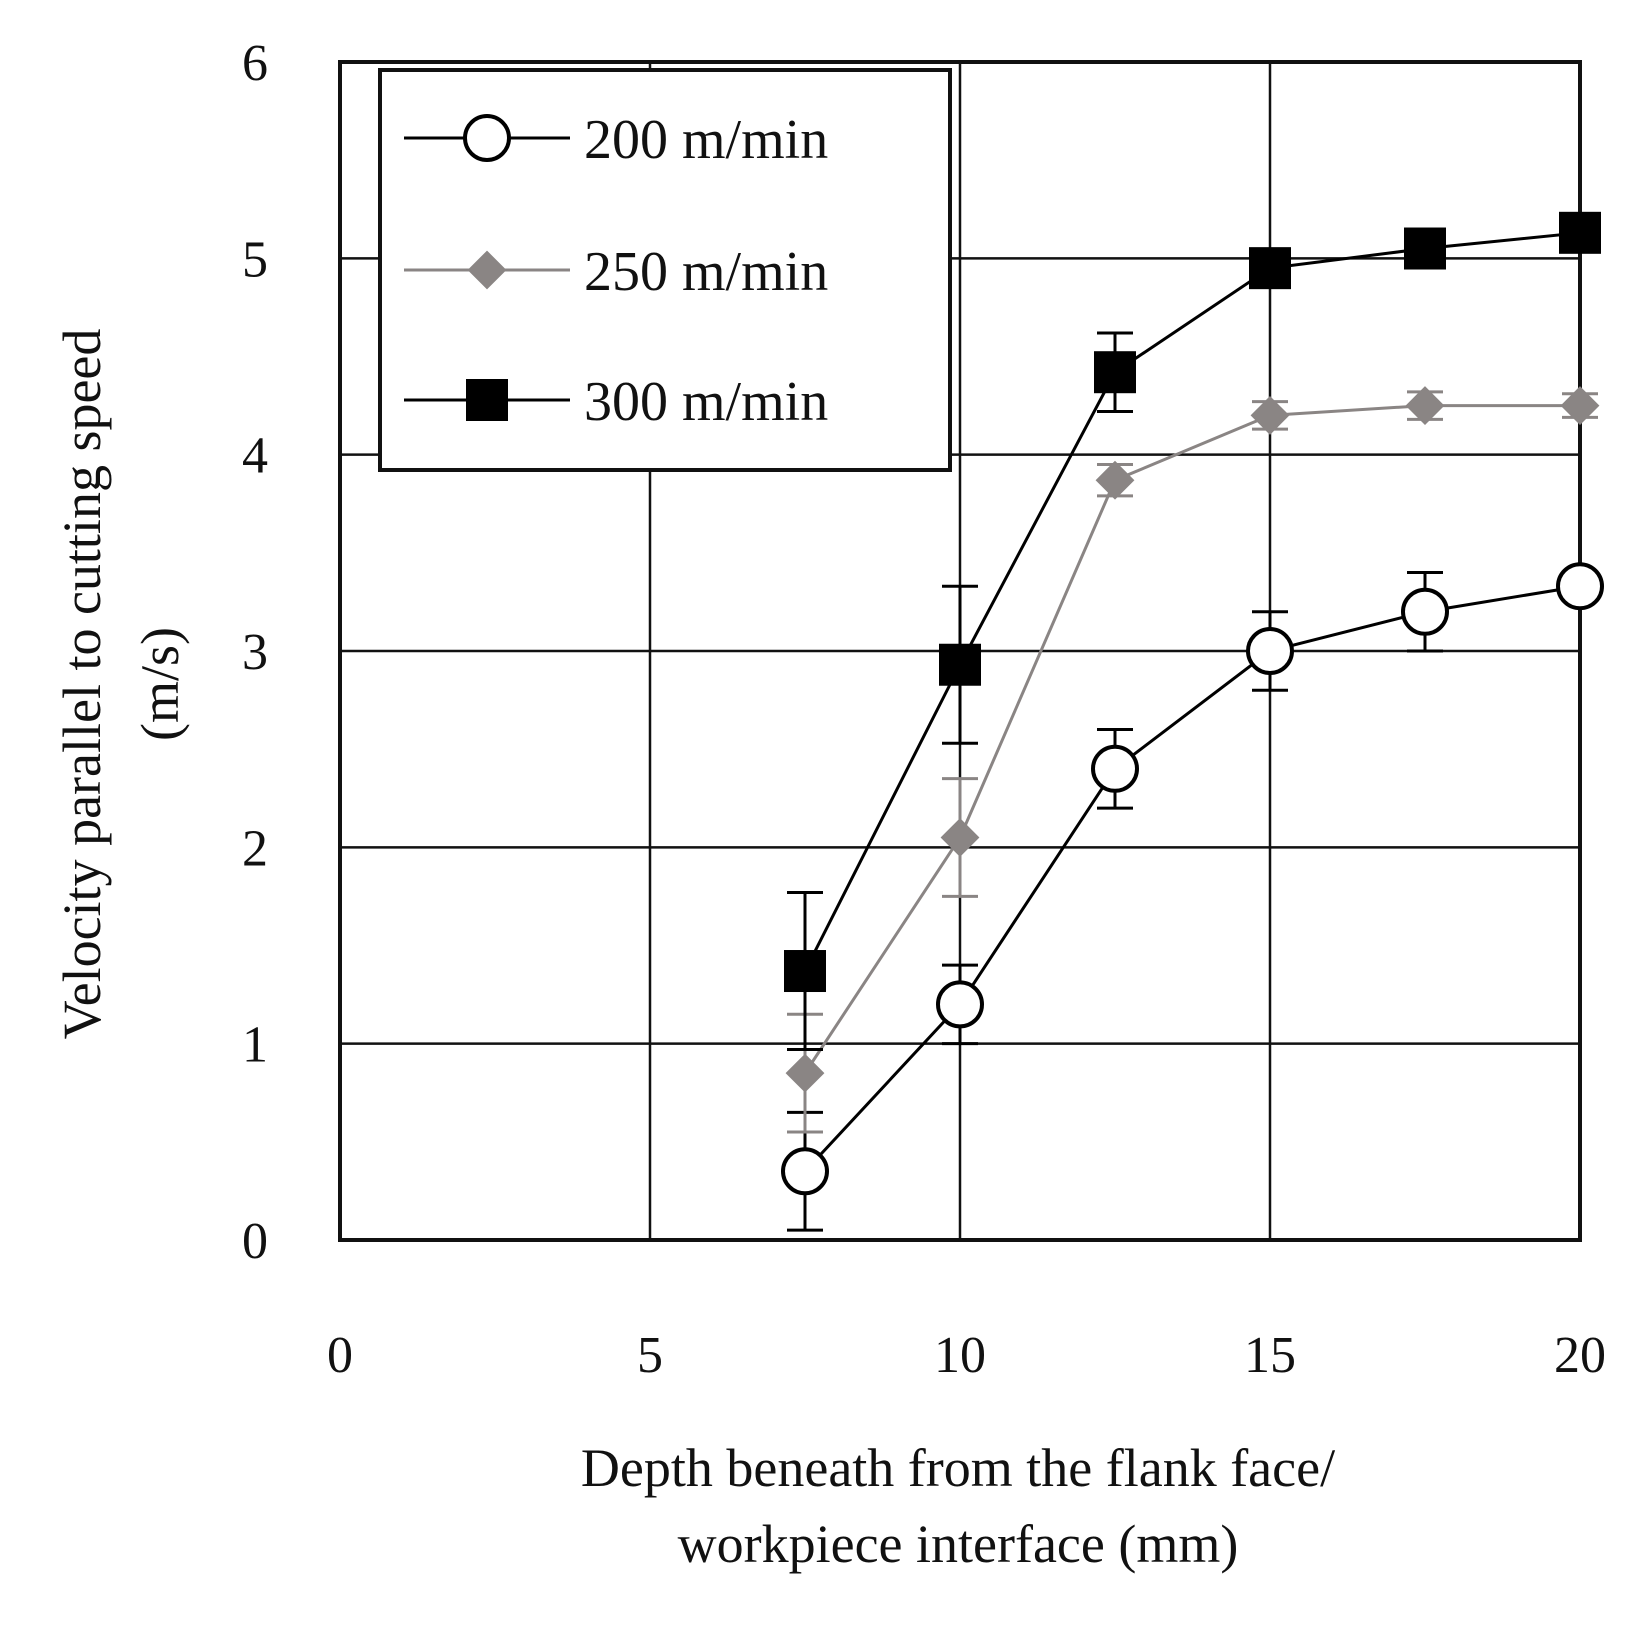 Image resolution: width=1636 pixels, height=1636 pixels. I want to click on legend-label: 250 m/min, so click(706, 272).